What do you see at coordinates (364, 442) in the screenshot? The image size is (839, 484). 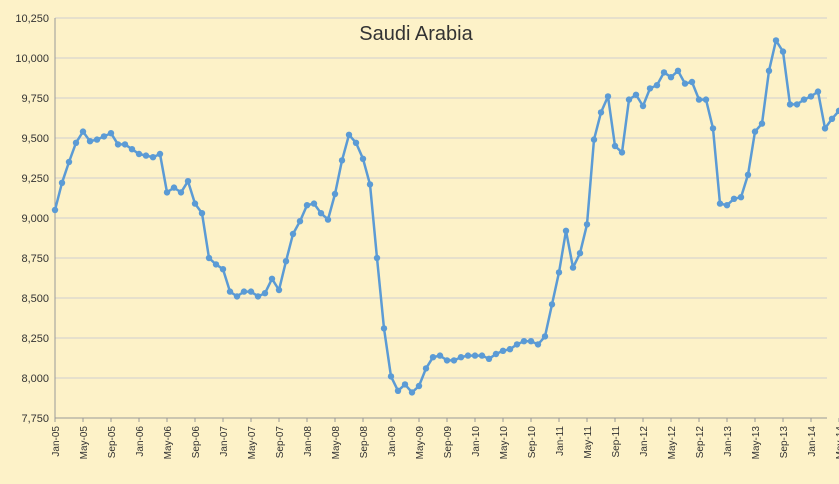 I see `x-tick-label: Sep-08` at bounding box center [364, 442].